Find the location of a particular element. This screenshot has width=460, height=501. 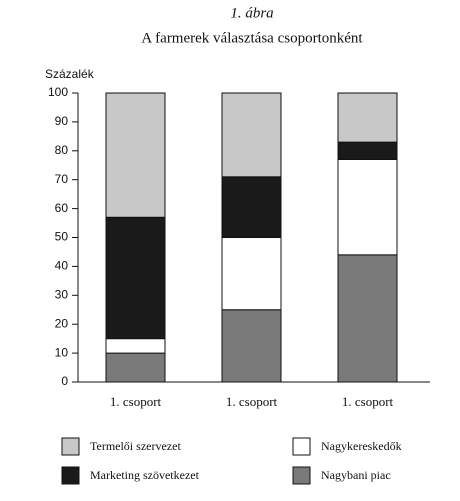

y-tick-label: 30 is located at coordinates (62, 294).